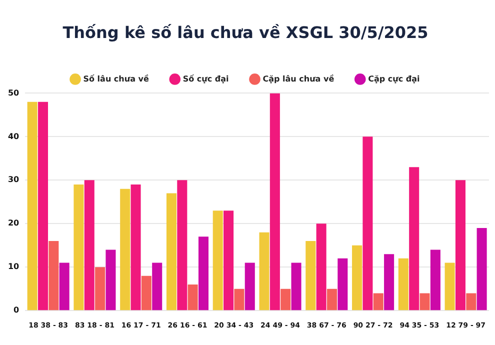 This screenshot has width=495, height=345. What do you see at coordinates (206, 79) in the screenshot?
I see `legend-label: Số cực đại` at bounding box center [206, 79].